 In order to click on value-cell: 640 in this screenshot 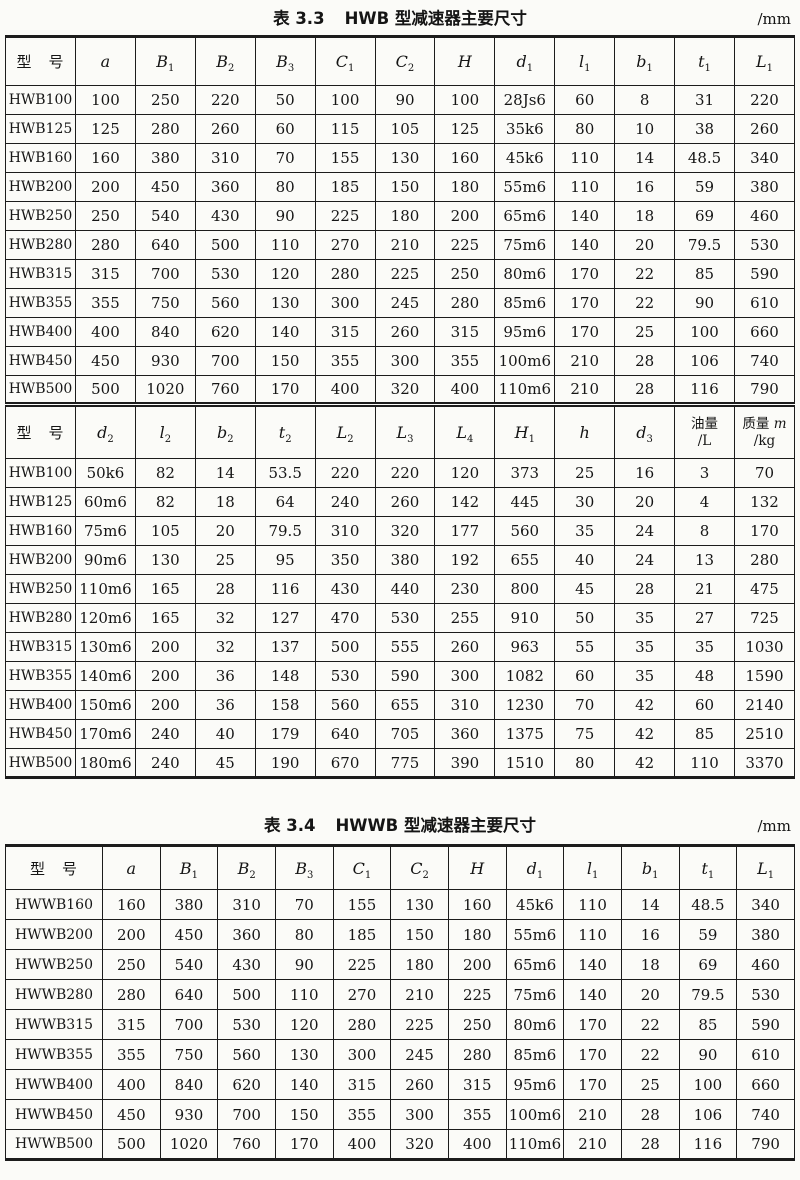, I will do `click(189, 994)`.